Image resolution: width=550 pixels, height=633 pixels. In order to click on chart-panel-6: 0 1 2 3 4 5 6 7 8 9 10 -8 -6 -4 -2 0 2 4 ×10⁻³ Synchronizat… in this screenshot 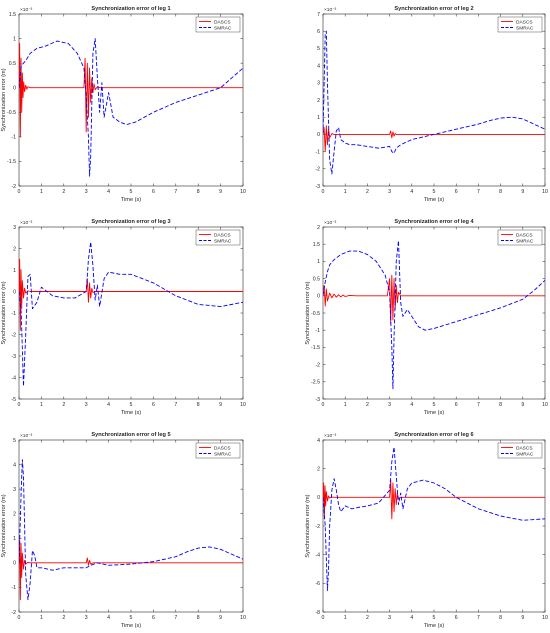, I will do `click(426, 530)`.